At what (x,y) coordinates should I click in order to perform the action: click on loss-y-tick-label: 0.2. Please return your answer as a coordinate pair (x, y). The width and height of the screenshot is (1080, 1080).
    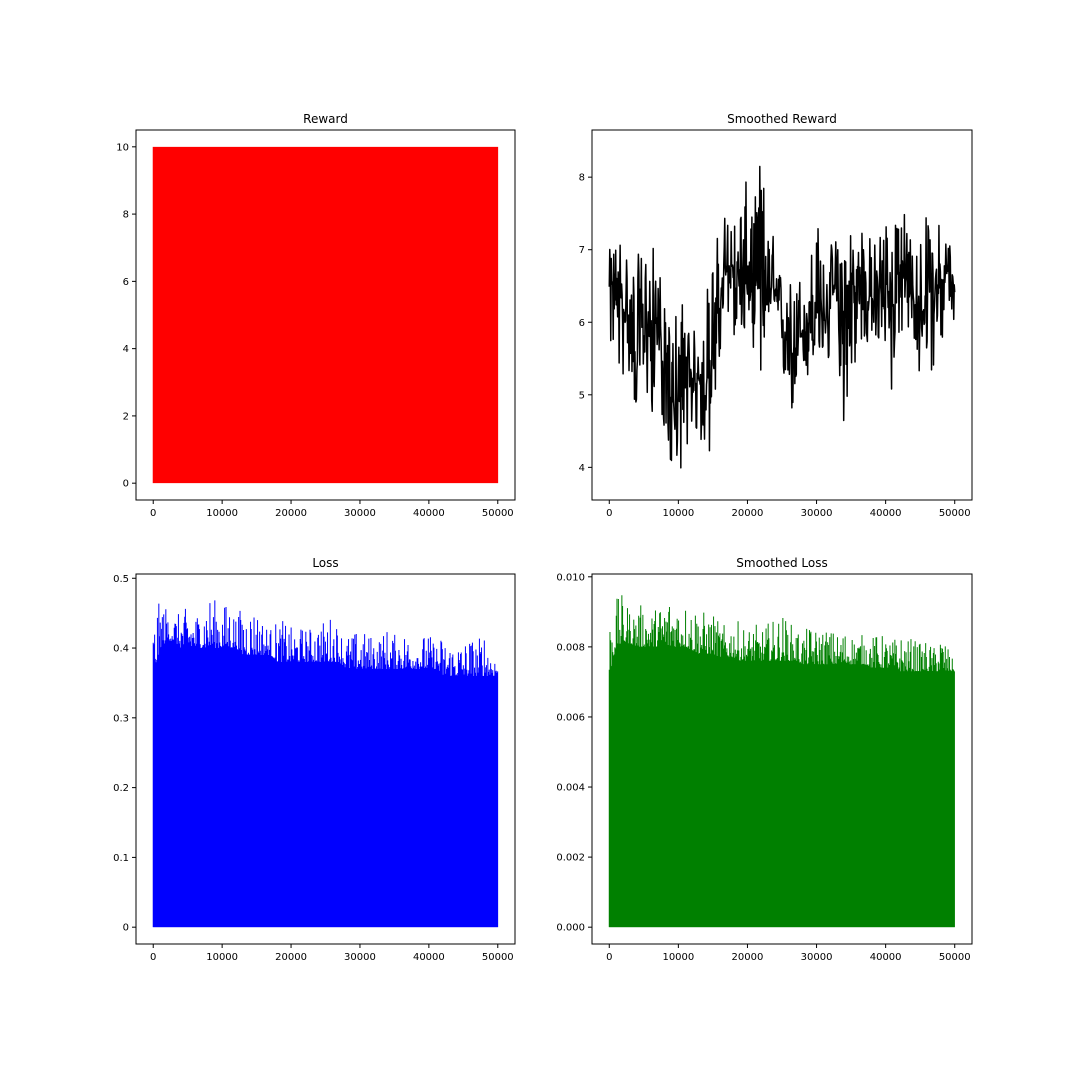
    Looking at the image, I should click on (121, 788).